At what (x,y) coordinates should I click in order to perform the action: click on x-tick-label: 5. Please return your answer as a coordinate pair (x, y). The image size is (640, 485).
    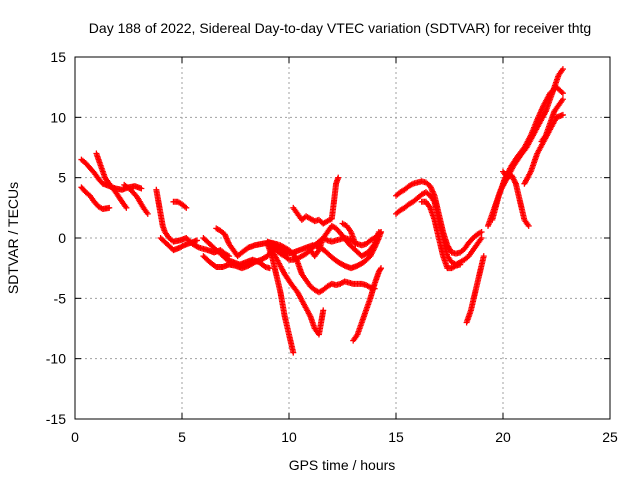
    Looking at the image, I should click on (182, 437).